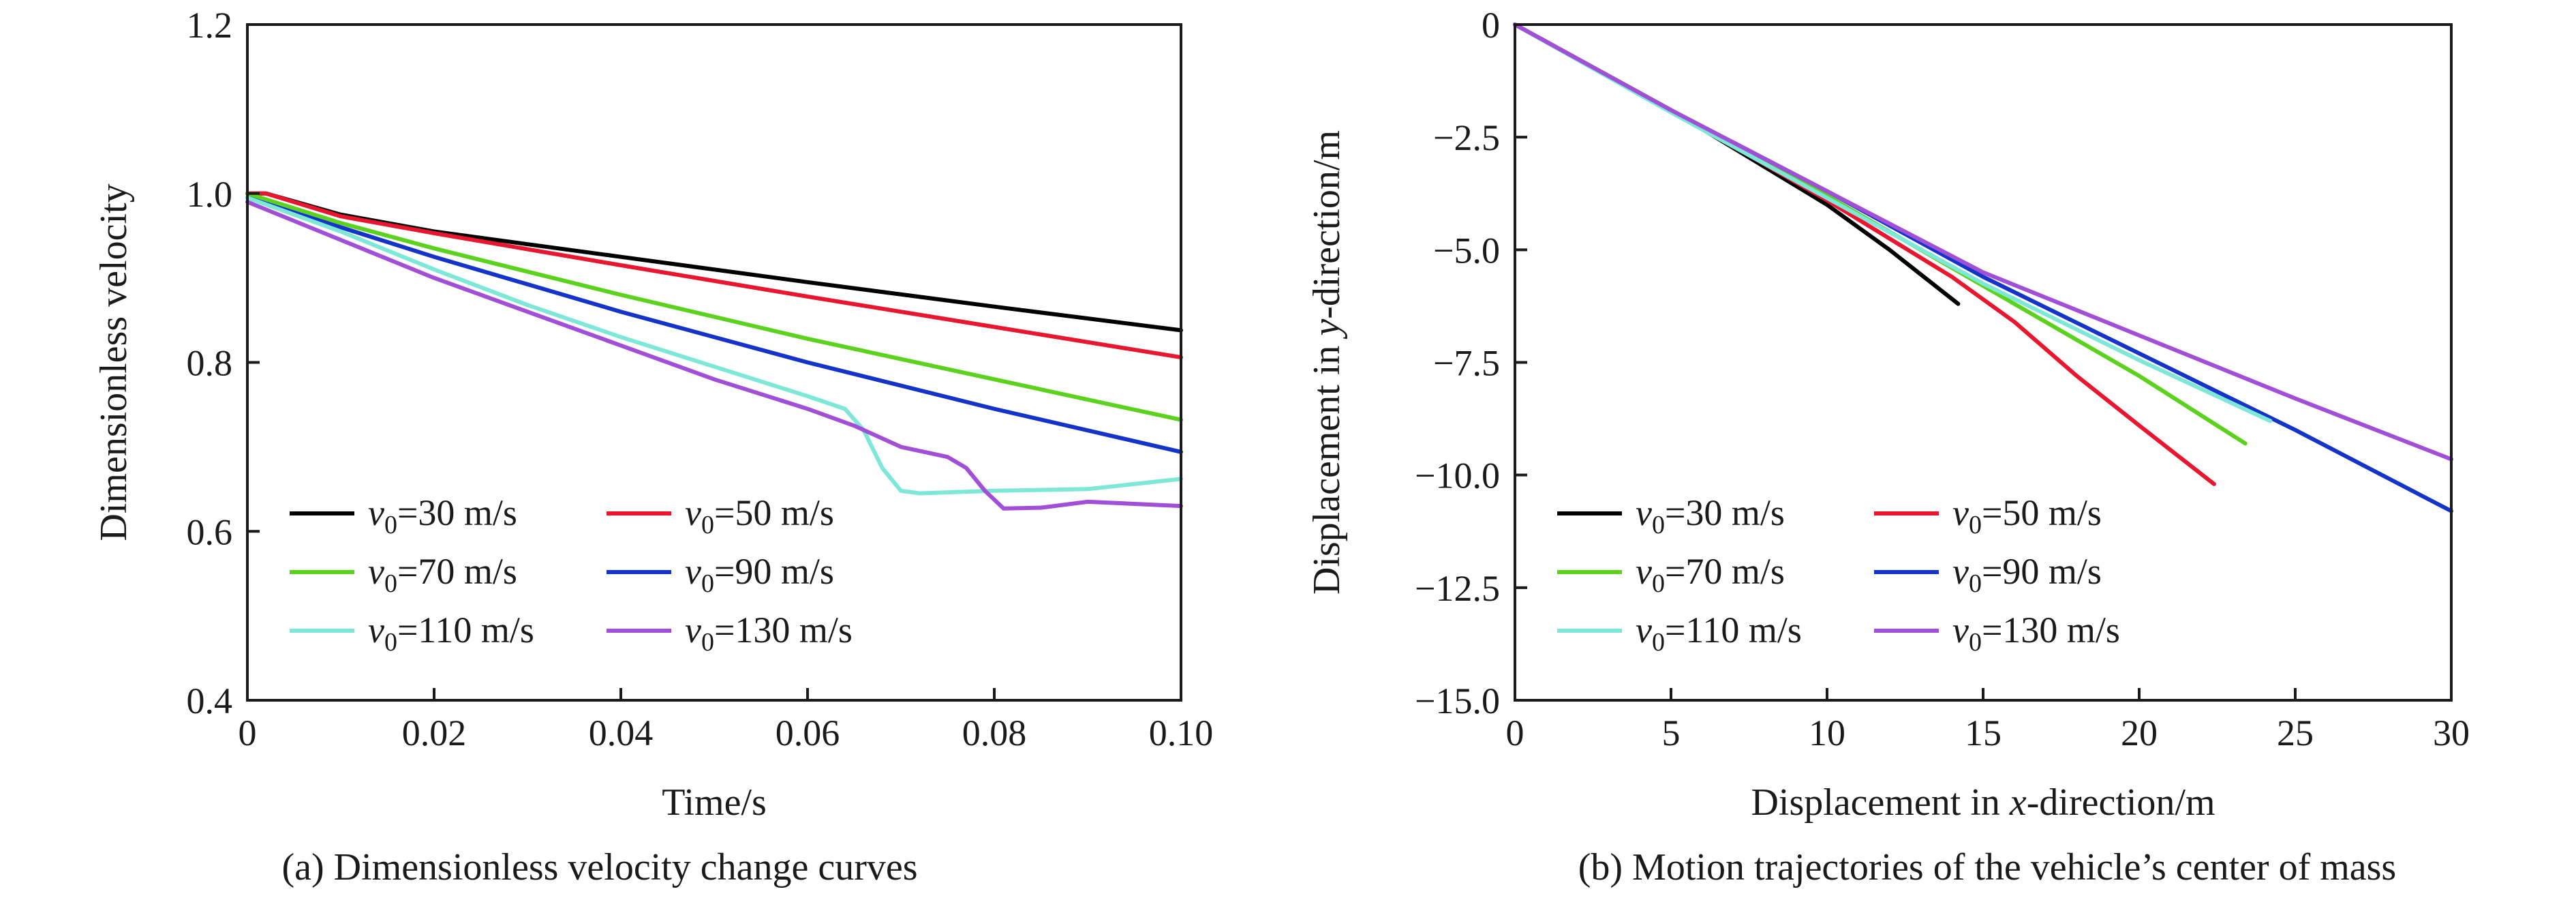  Describe the element at coordinates (1827, 733) in the screenshot. I see `trajectory-x-tick-label: 10` at that location.